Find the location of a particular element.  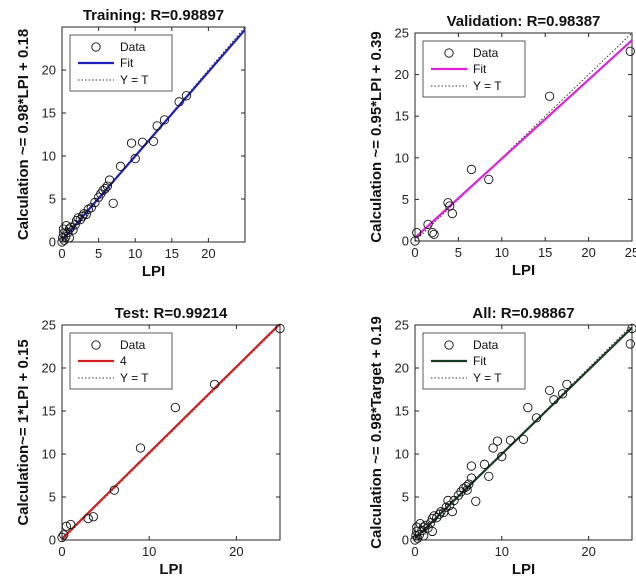

legend-box is located at coordinates (121, 361).